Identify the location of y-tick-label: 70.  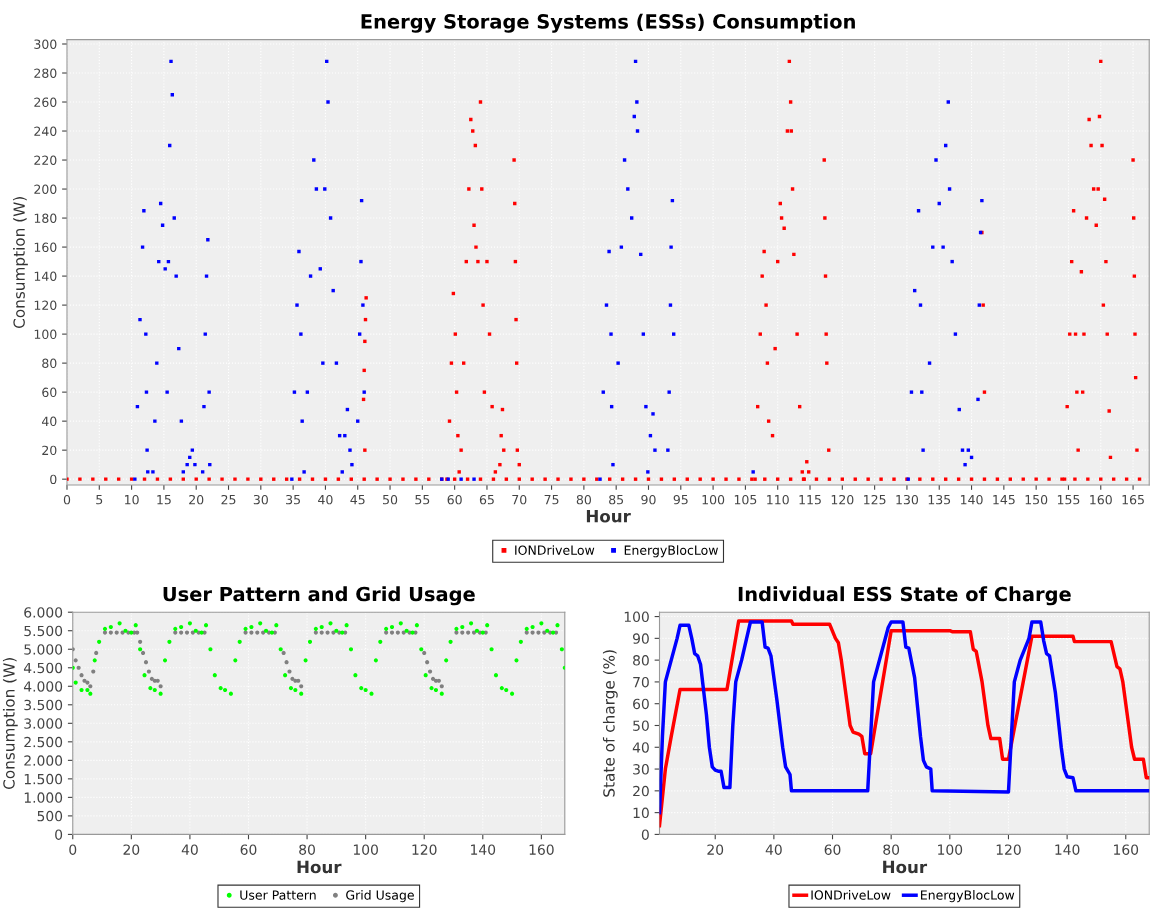
(641, 682).